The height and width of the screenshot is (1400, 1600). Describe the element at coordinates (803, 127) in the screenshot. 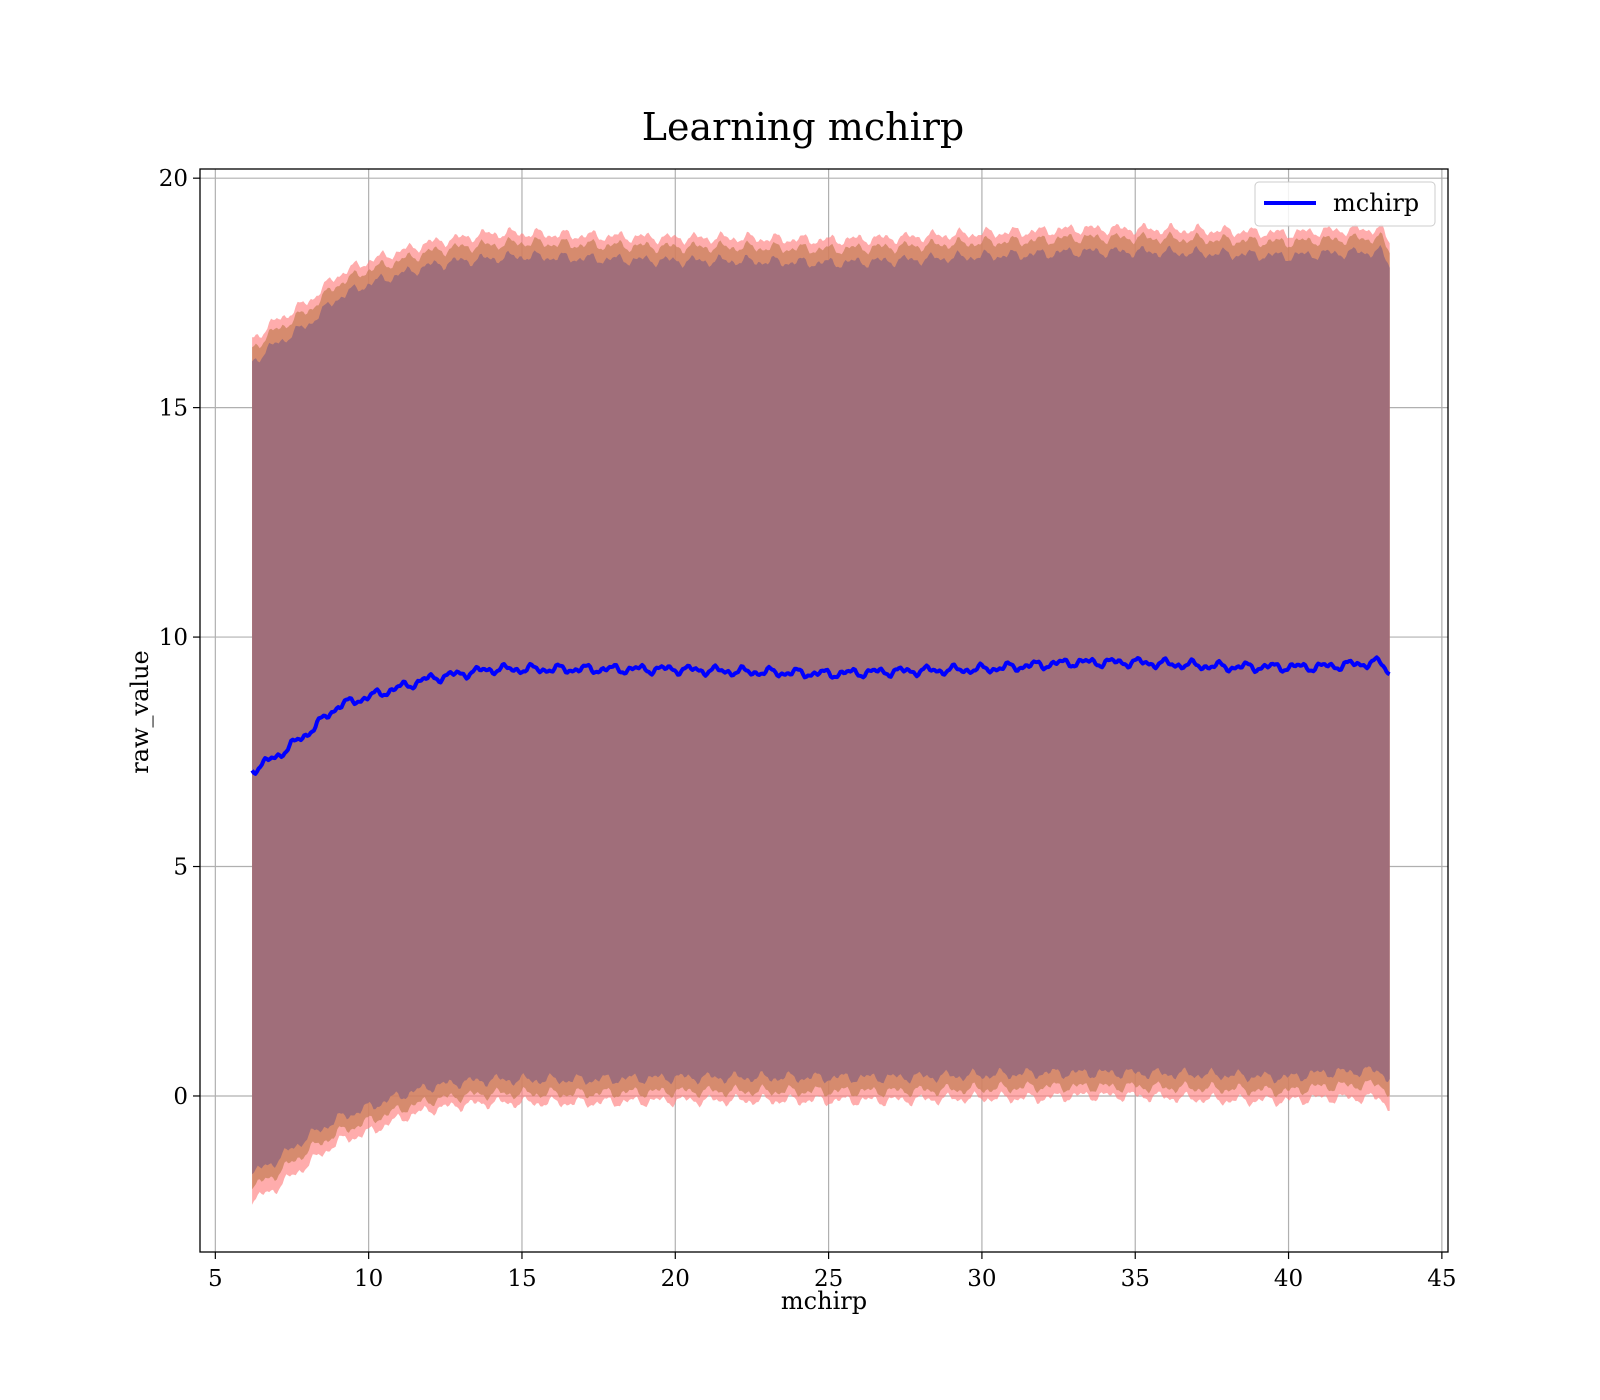

I see `chart-title: Learning mchirp` at that location.